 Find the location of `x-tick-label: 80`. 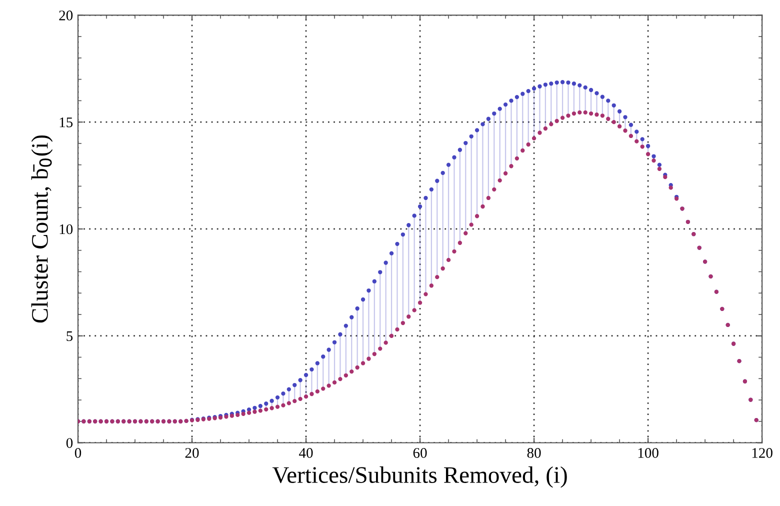

x-tick-label: 80 is located at coordinates (534, 453).